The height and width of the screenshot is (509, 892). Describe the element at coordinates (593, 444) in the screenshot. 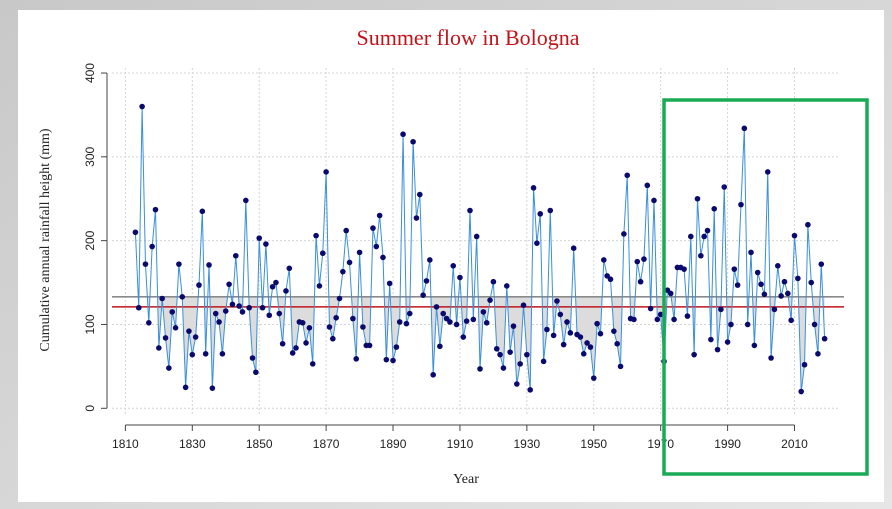

I see `x-tick-label: 1950` at that location.